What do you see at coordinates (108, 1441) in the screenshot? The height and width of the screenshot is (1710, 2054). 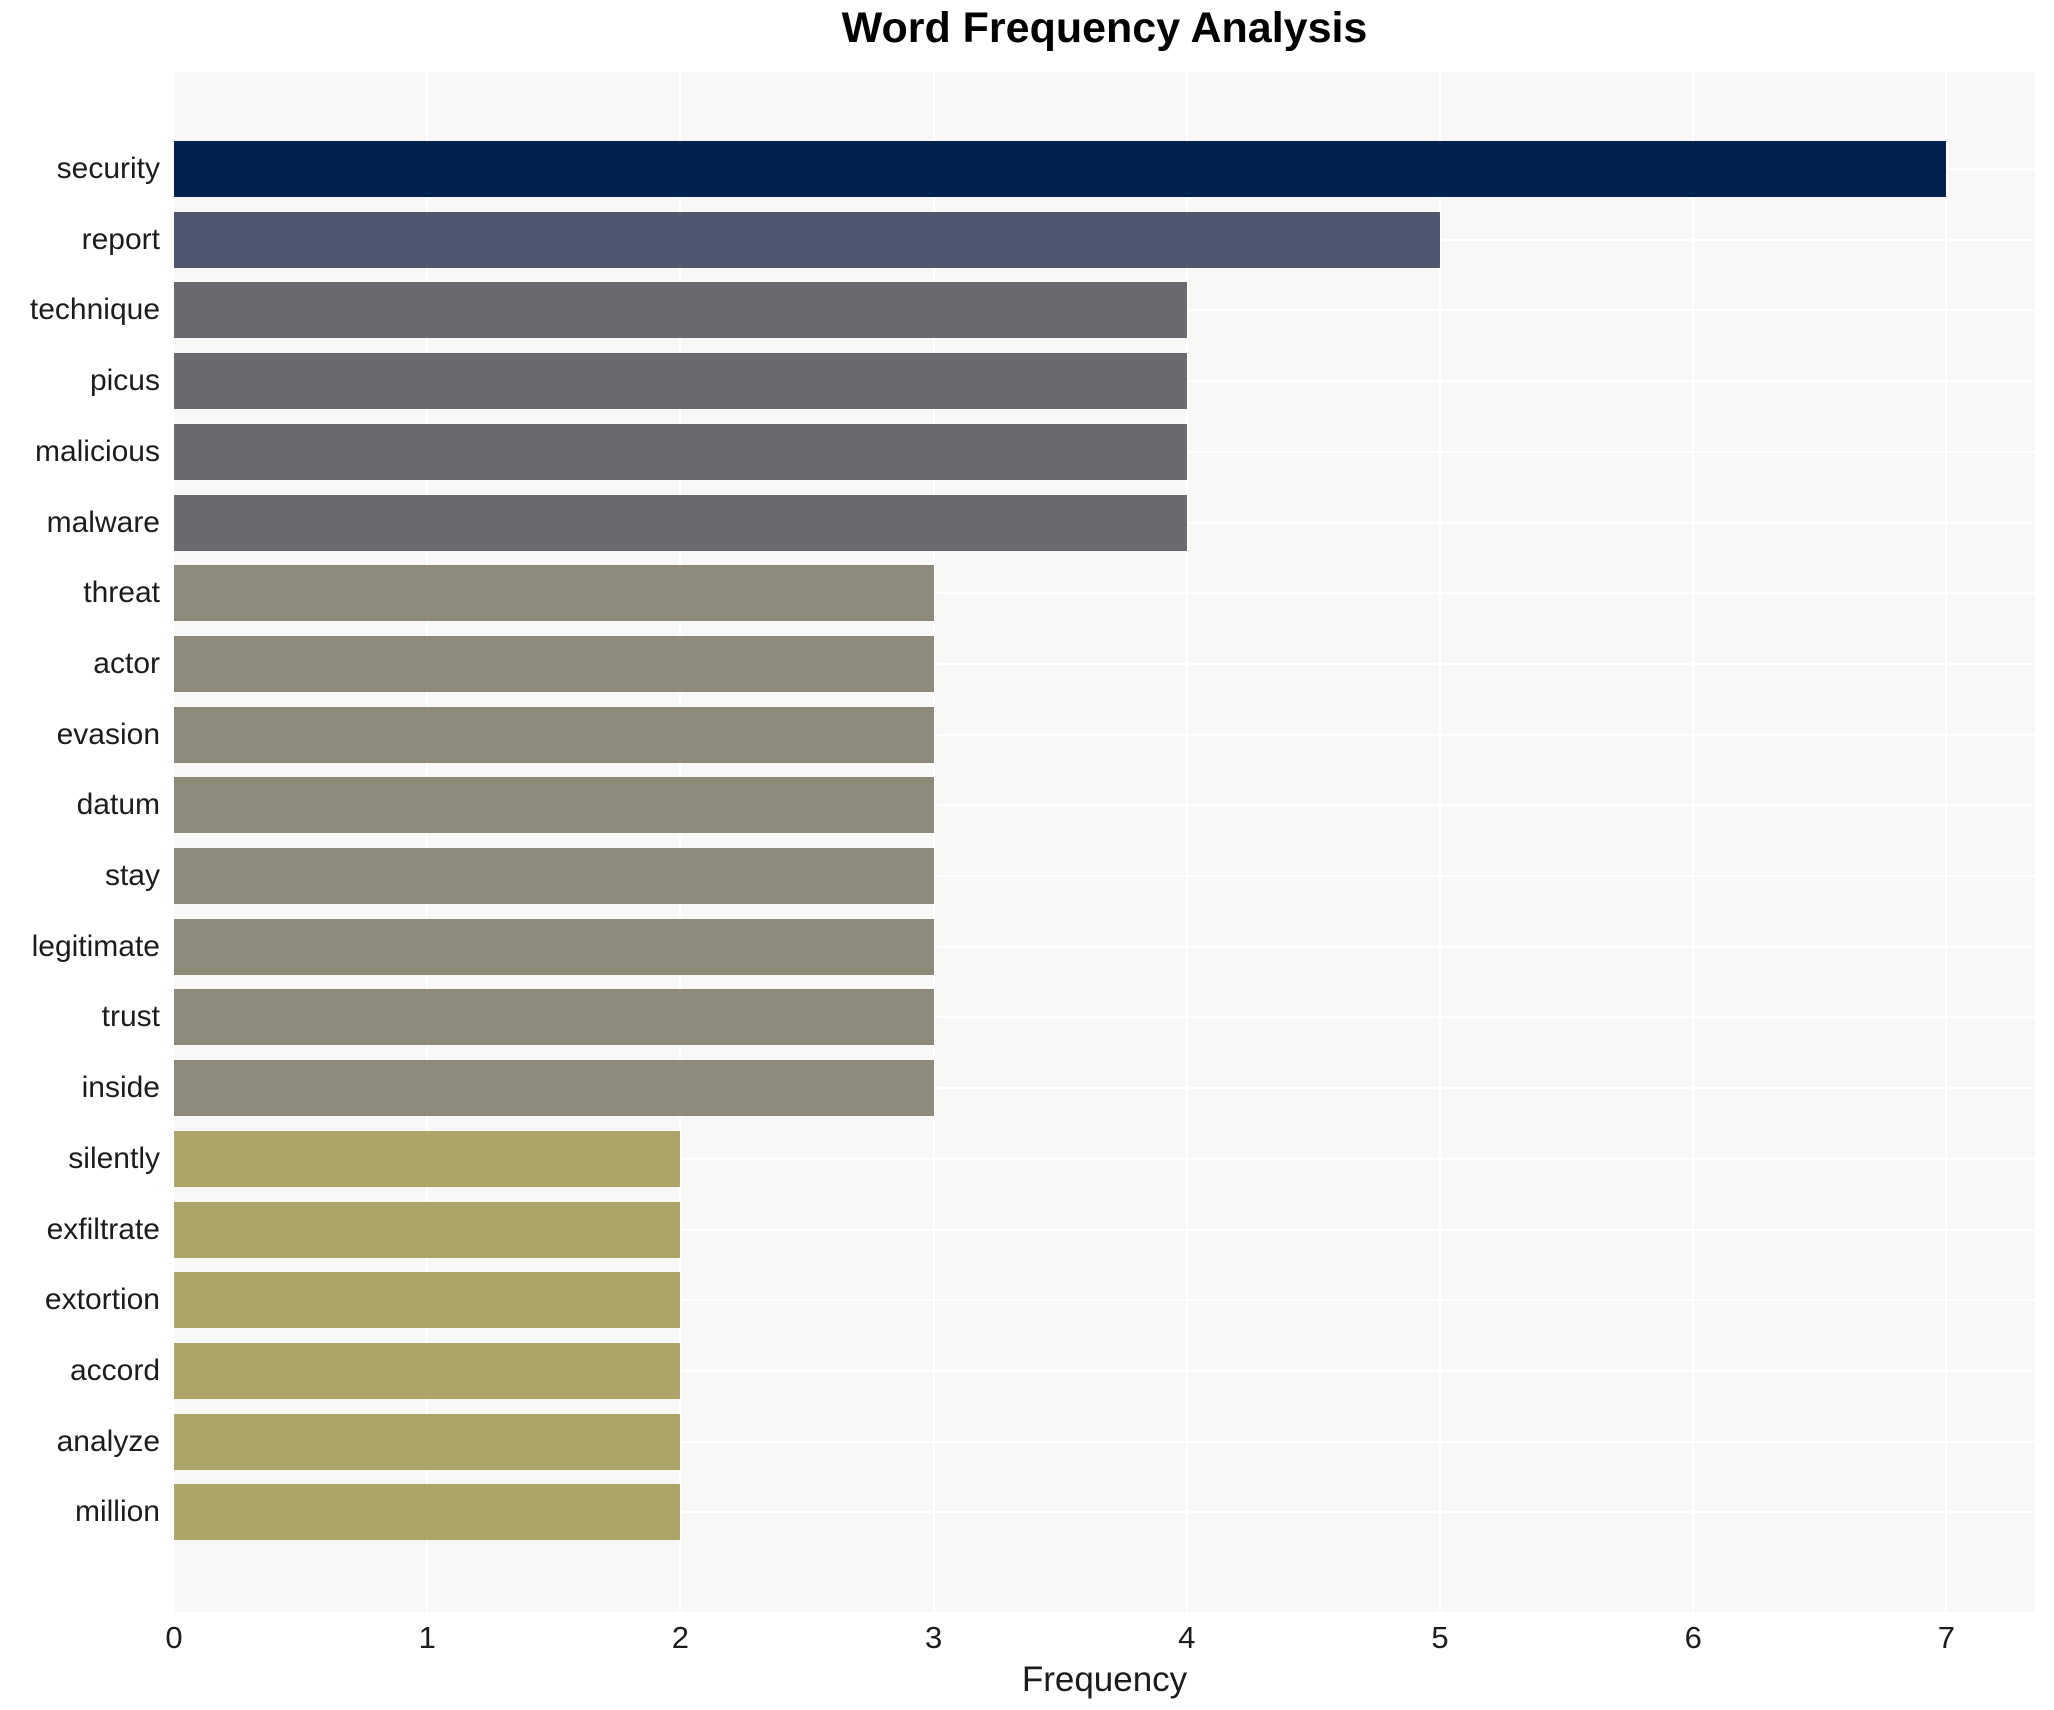 I see `category-label-analyze: analyze` at bounding box center [108, 1441].